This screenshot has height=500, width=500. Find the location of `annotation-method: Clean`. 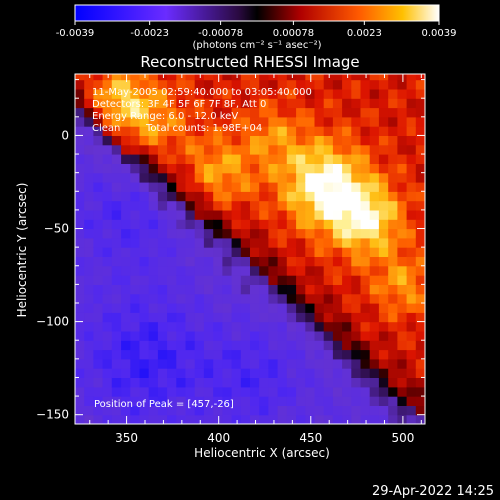

annotation-method: Clean is located at coordinates (106, 128).